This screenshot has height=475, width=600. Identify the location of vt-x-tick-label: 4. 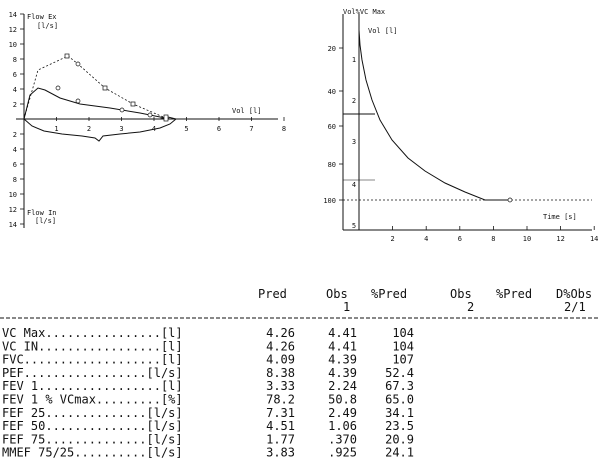
(426, 239).